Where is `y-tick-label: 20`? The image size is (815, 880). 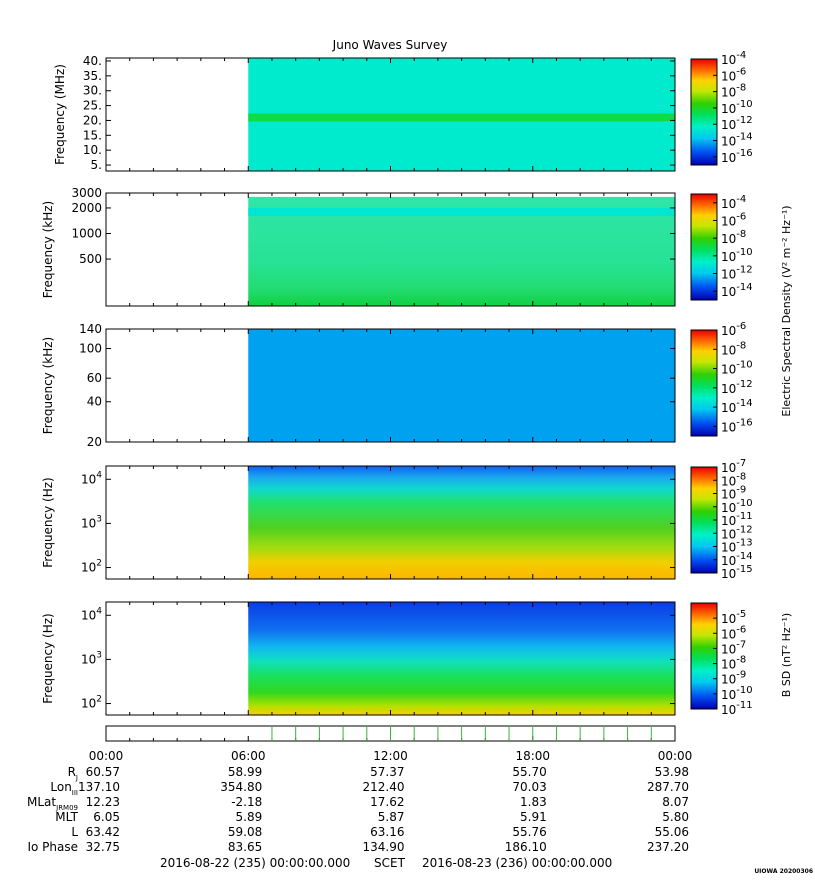
y-tick-label: 20 is located at coordinates (94, 442).